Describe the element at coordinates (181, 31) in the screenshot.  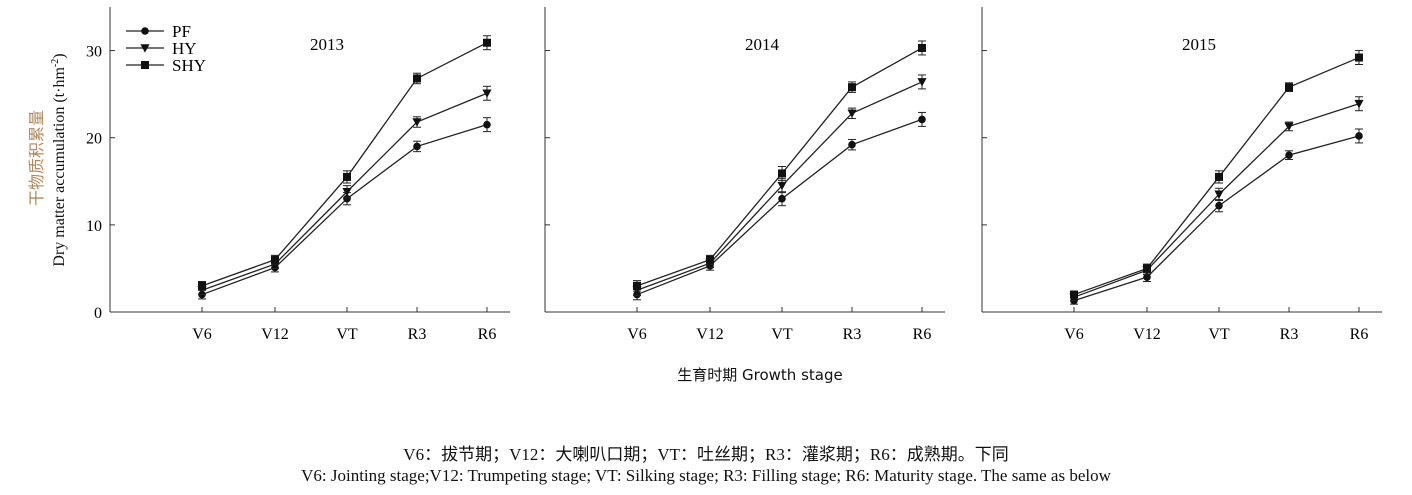
I see `legend-label: PF` at that location.